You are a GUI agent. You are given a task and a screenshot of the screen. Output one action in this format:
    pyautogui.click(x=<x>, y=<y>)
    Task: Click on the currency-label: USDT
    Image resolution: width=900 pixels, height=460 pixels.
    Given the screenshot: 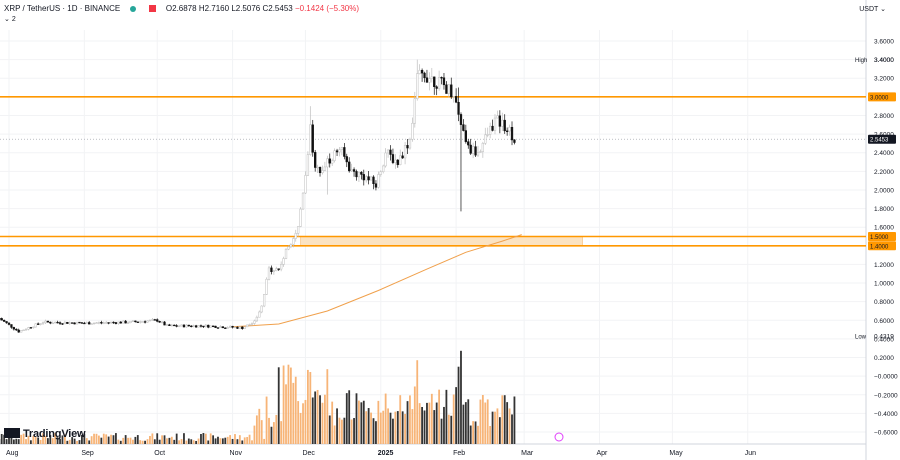 What is the action you would take?
    pyautogui.click(x=869, y=9)
    